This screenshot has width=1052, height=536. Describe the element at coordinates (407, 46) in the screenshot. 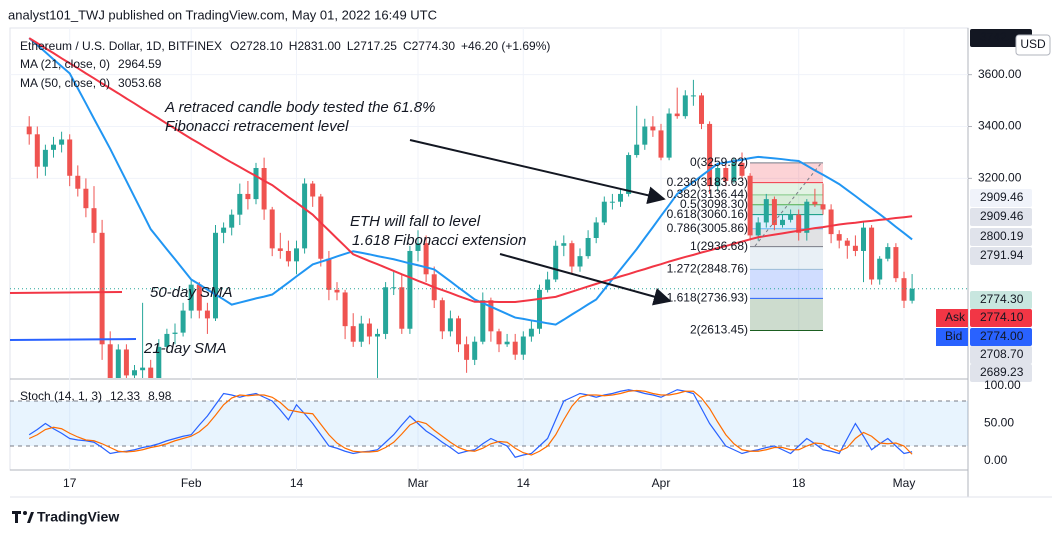

I see `ohlc-key: C` at that location.